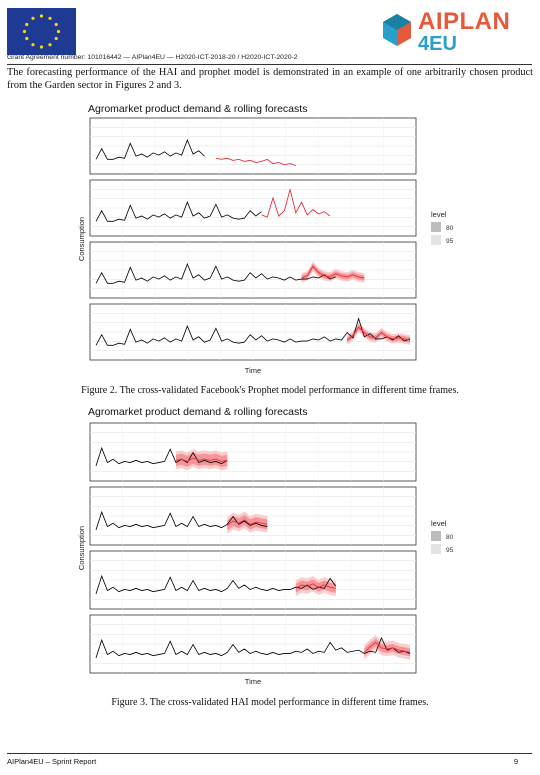 This screenshot has height=775, width=540. What do you see at coordinates (397, 30) in the screenshot?
I see `aiplan4eu-logo` at bounding box center [397, 30].